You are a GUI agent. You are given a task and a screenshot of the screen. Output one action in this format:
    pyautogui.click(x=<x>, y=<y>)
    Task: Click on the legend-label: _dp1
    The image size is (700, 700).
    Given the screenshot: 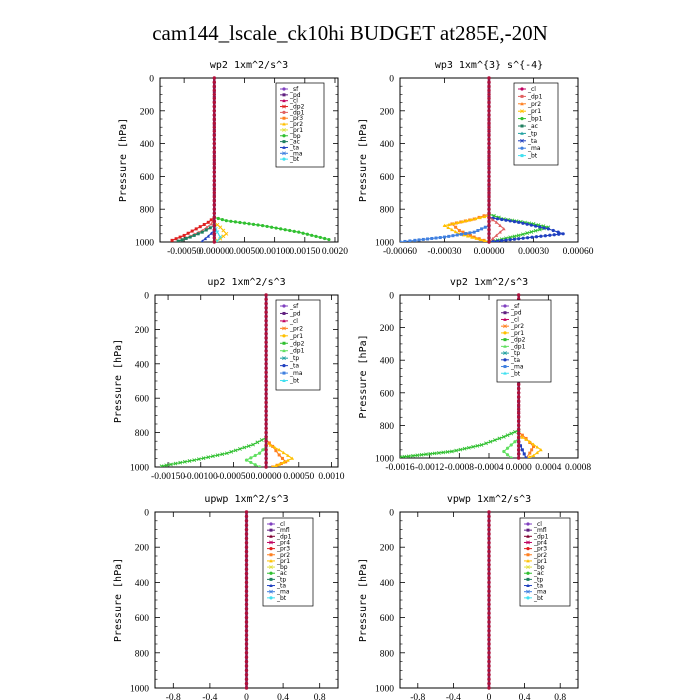 What is the action you would take?
    pyautogui.click(x=284, y=536)
    